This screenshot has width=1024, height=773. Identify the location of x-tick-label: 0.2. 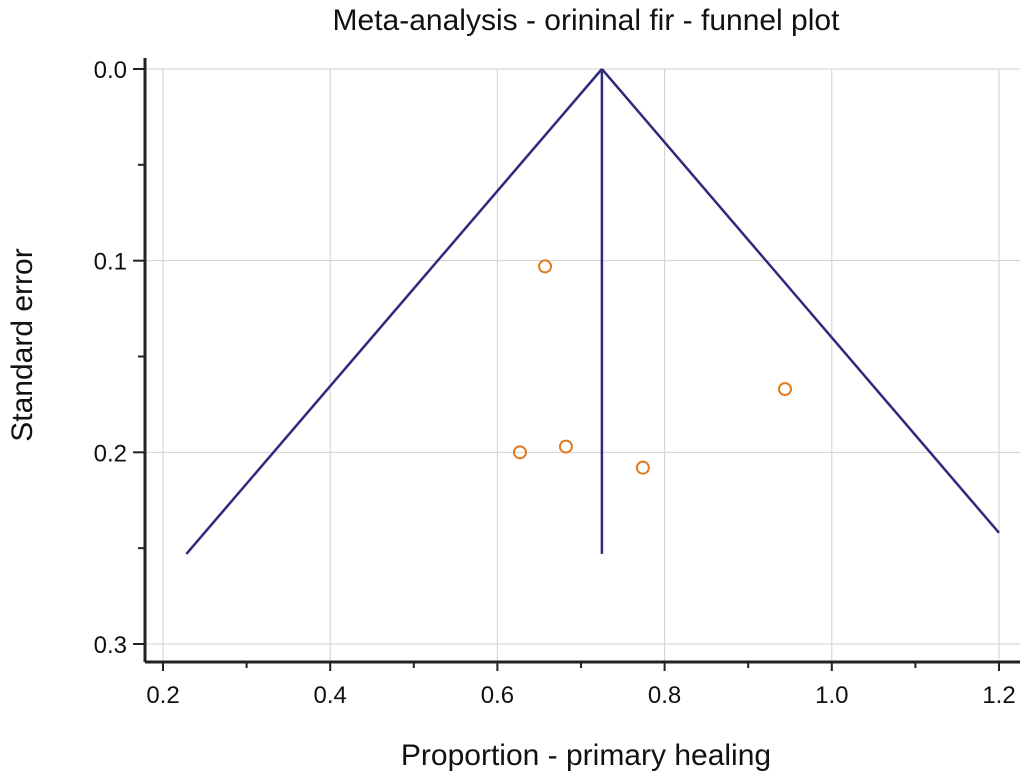
(162, 695).